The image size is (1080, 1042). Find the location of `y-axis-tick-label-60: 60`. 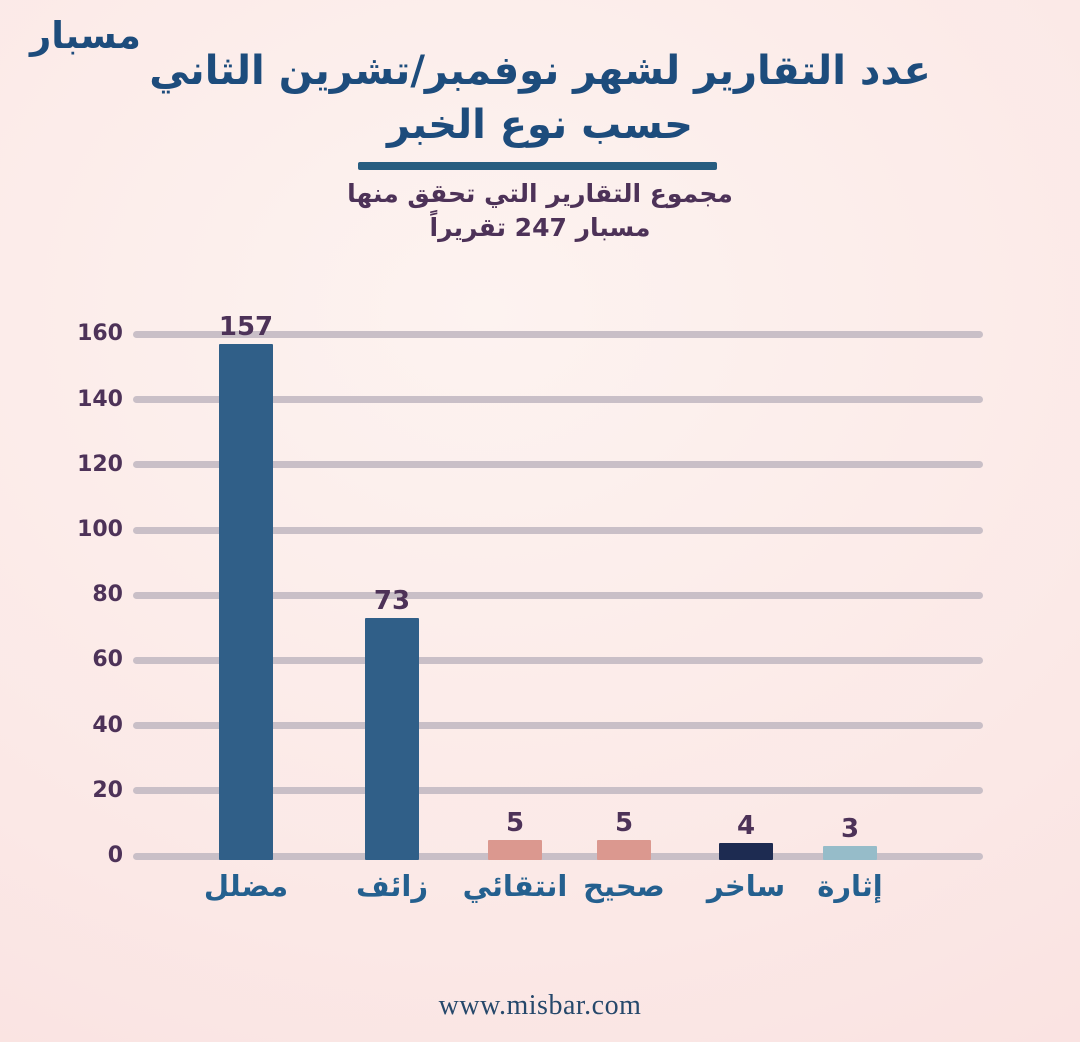

y-axis-tick-label-60: 60 is located at coordinates (107, 660).